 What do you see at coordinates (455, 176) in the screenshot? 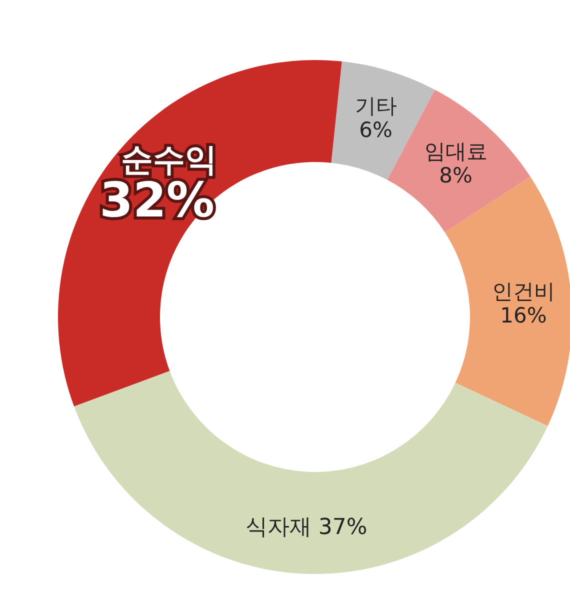
I see `data-label: 8%` at bounding box center [455, 176].